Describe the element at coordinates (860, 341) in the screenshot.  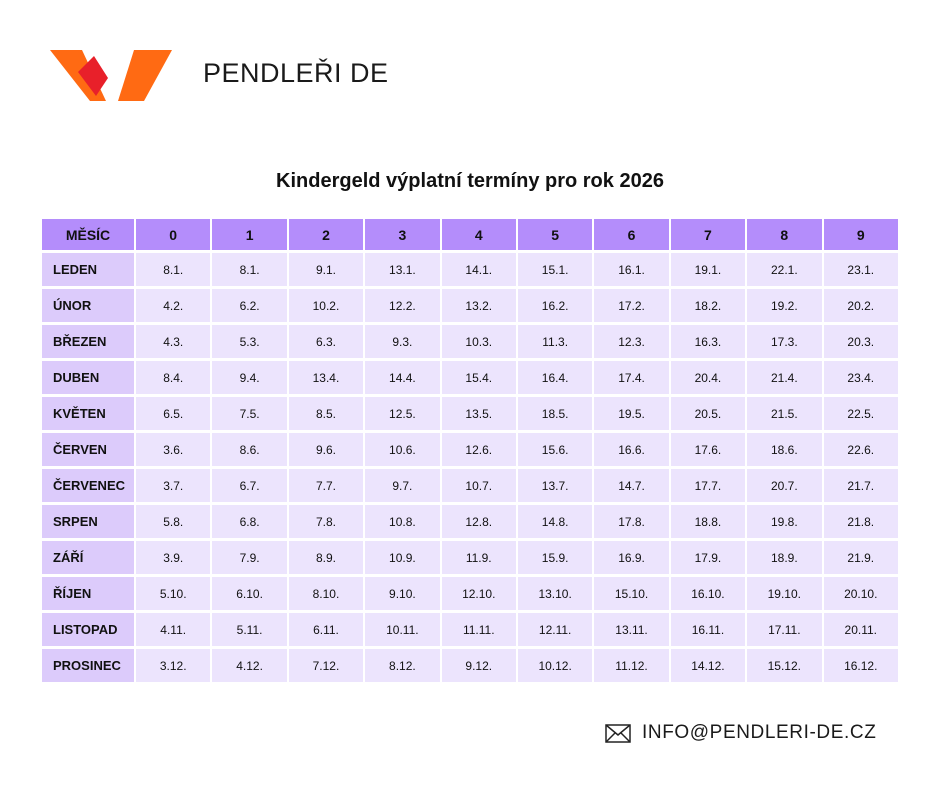
I see `date-cell: 20.3.` at that location.